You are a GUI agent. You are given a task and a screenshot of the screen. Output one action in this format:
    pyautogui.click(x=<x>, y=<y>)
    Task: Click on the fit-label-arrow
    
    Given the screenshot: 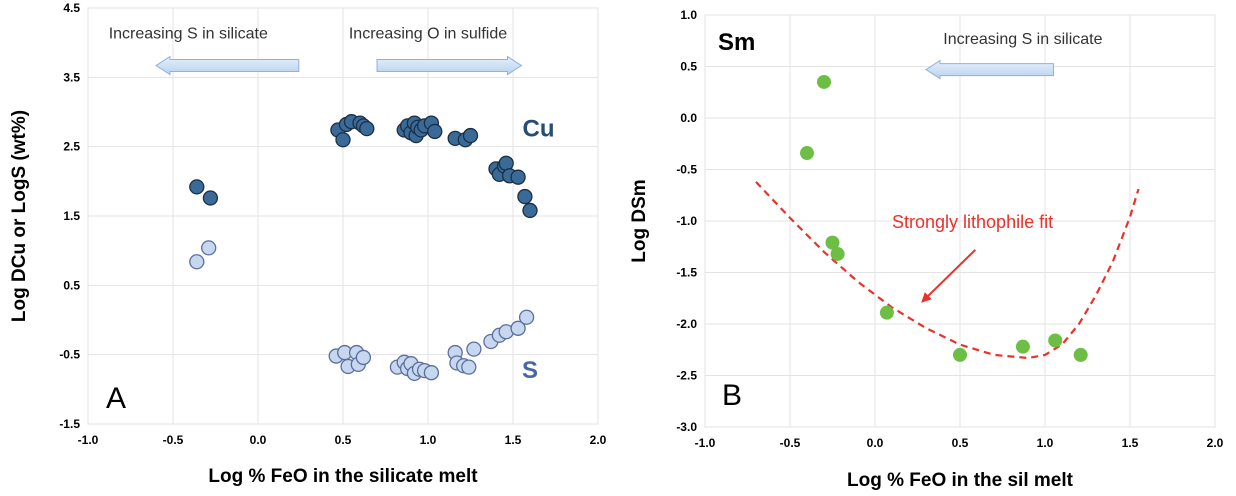 What is the action you would take?
    pyautogui.click(x=948, y=276)
    